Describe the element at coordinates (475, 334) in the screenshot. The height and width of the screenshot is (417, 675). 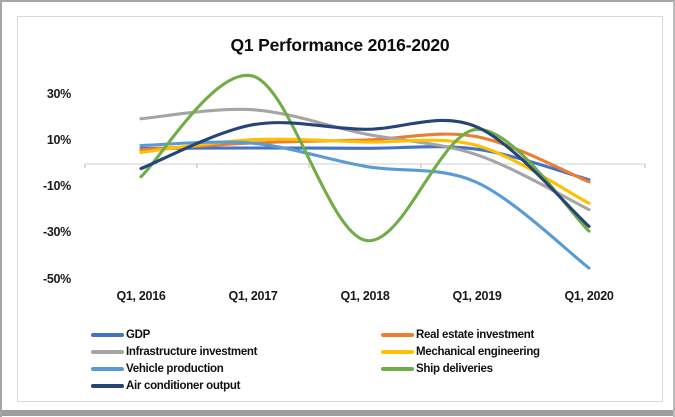
I see `legend-label: Real estate investment` at that location.